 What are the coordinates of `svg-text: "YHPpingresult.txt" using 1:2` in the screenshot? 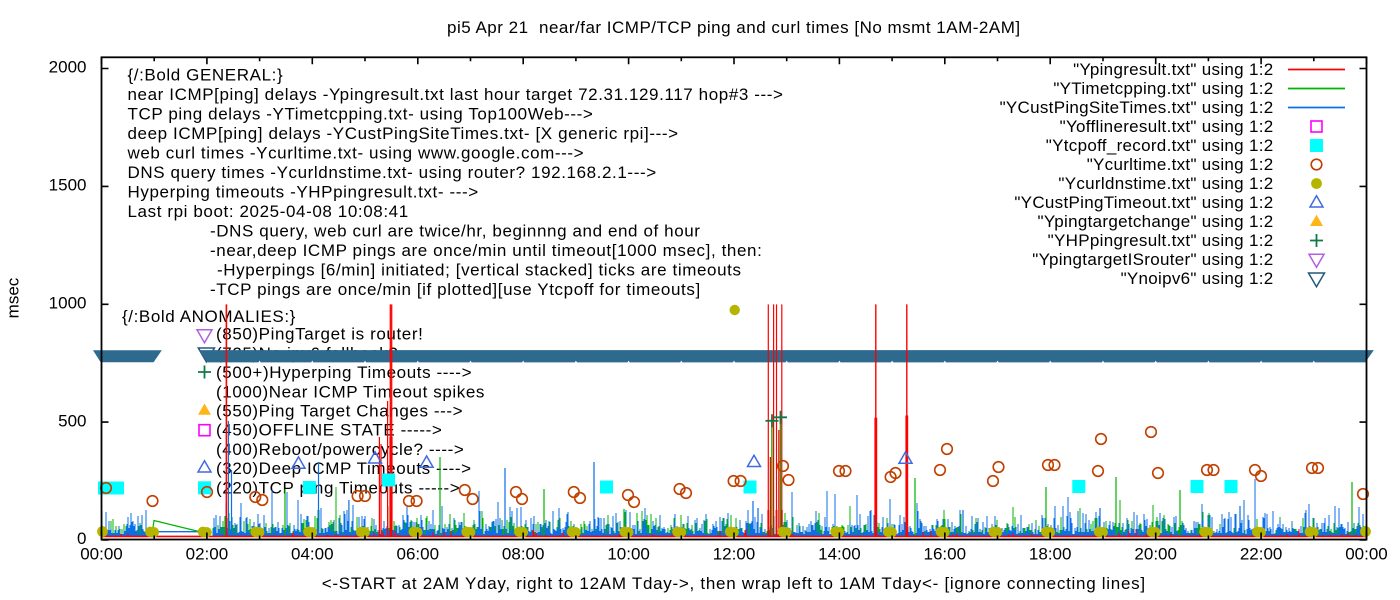 It's located at (1161, 240).